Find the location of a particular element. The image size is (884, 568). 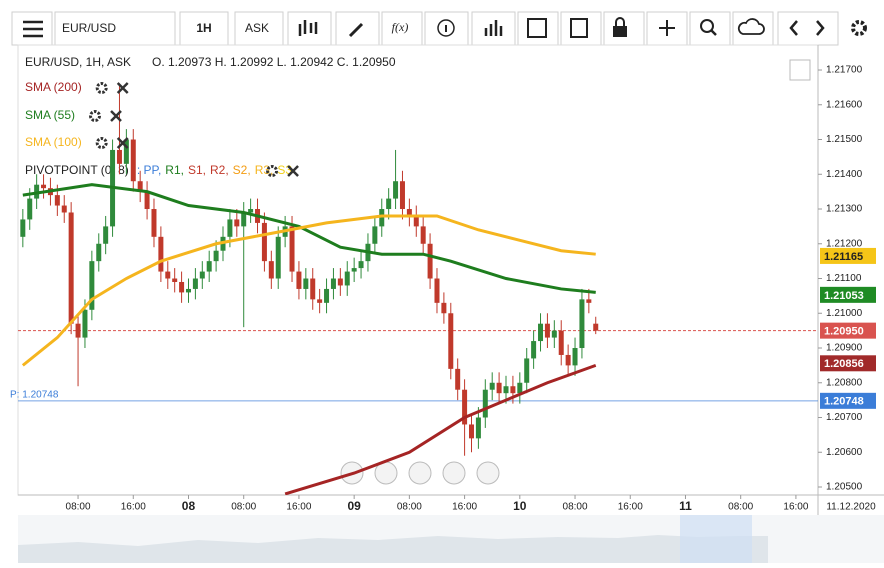

pivot-item: S2, is located at coordinates (242, 170).